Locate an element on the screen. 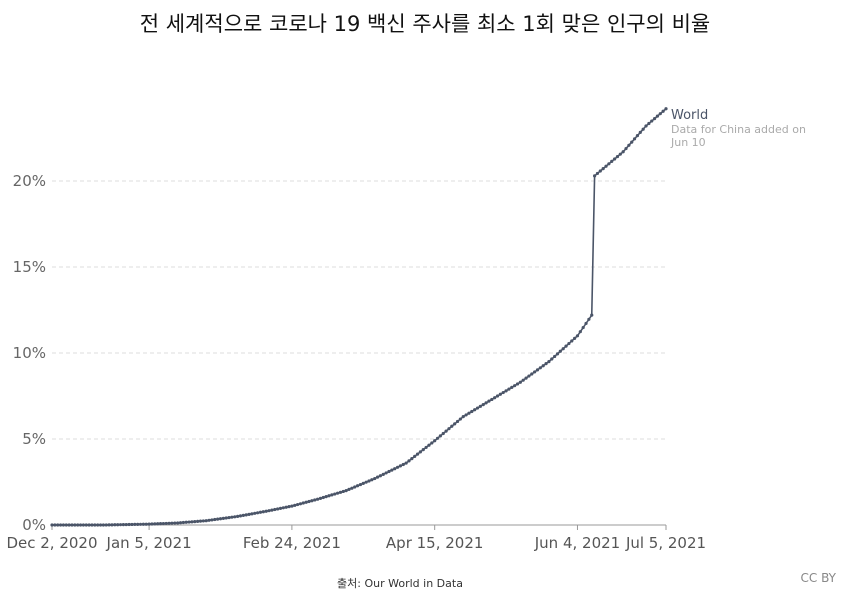 This screenshot has width=850, height=600. y-tick-label: 5% is located at coordinates (34, 439).